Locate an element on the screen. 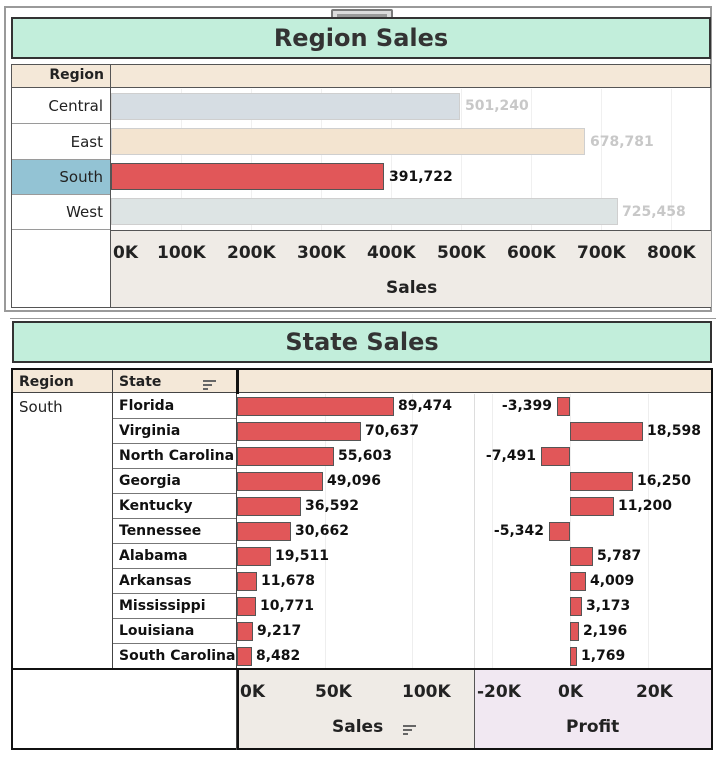 This screenshot has height=776, width=716. bar-west is located at coordinates (364, 211).